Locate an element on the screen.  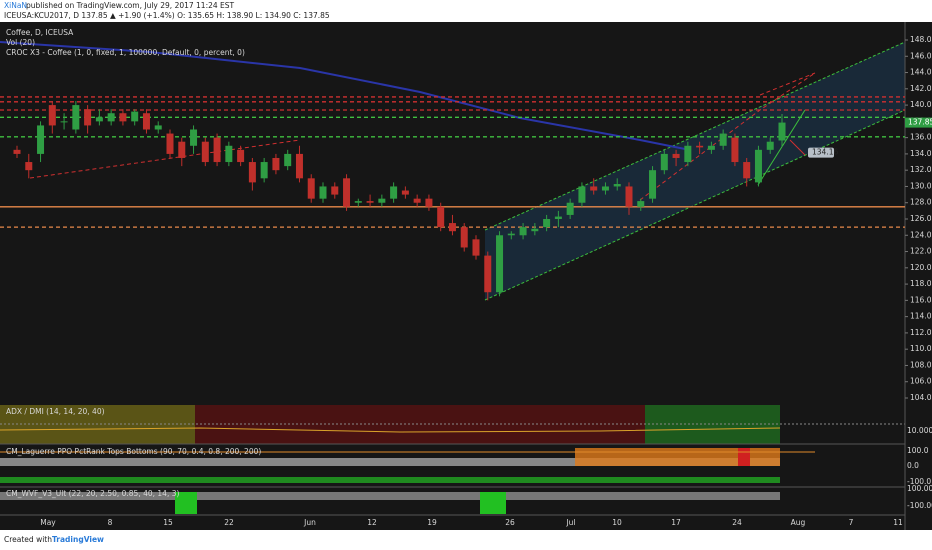
y-tick-label: 132.00 is located at coordinates (921, 169).